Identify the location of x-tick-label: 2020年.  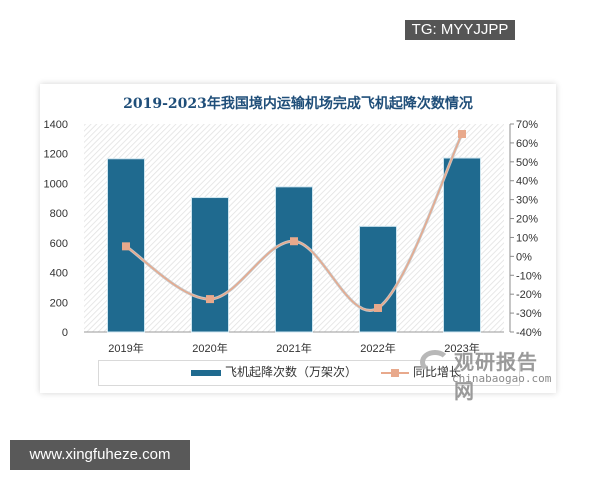
(209, 348).